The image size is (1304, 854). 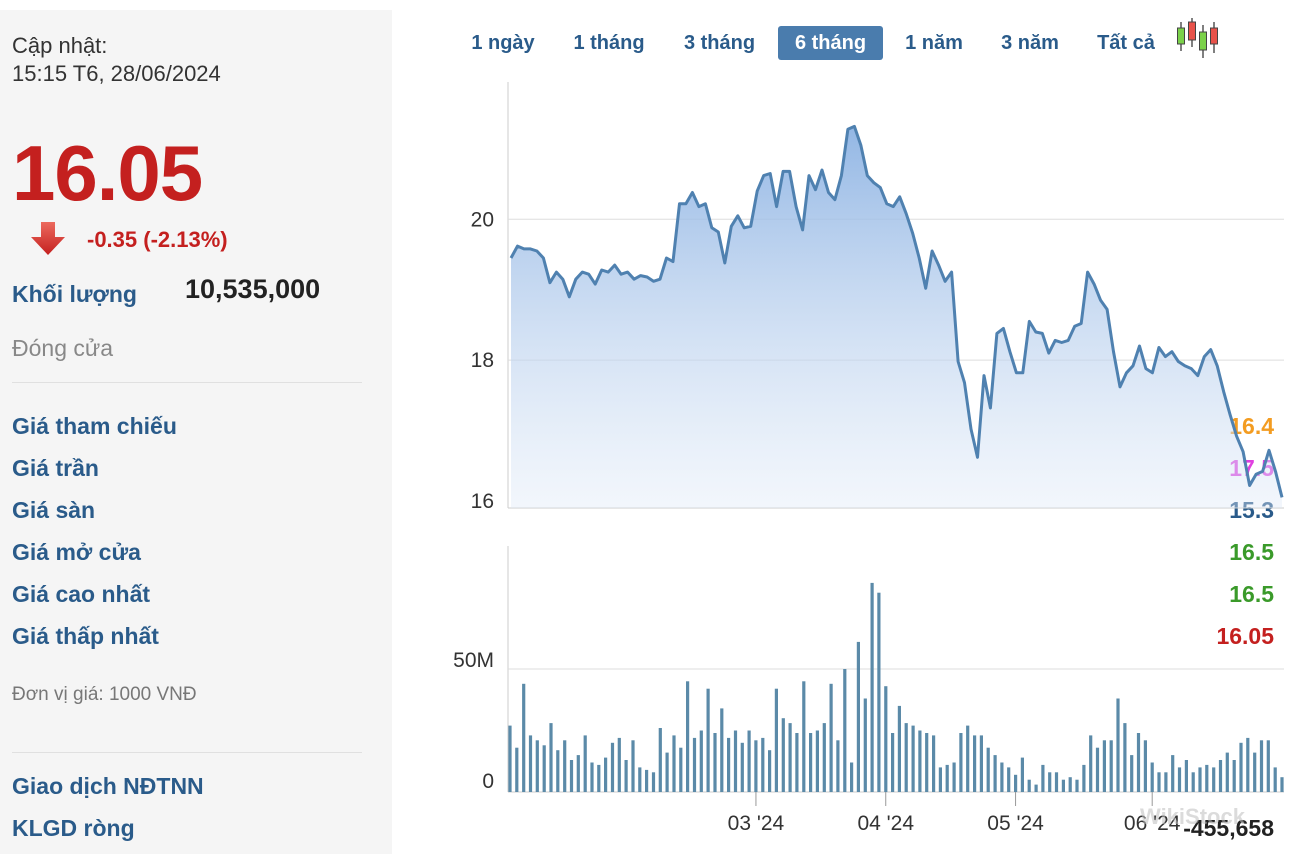 What do you see at coordinates (756, 823) in the screenshot?
I see `month-tick-label: 03 '24` at bounding box center [756, 823].